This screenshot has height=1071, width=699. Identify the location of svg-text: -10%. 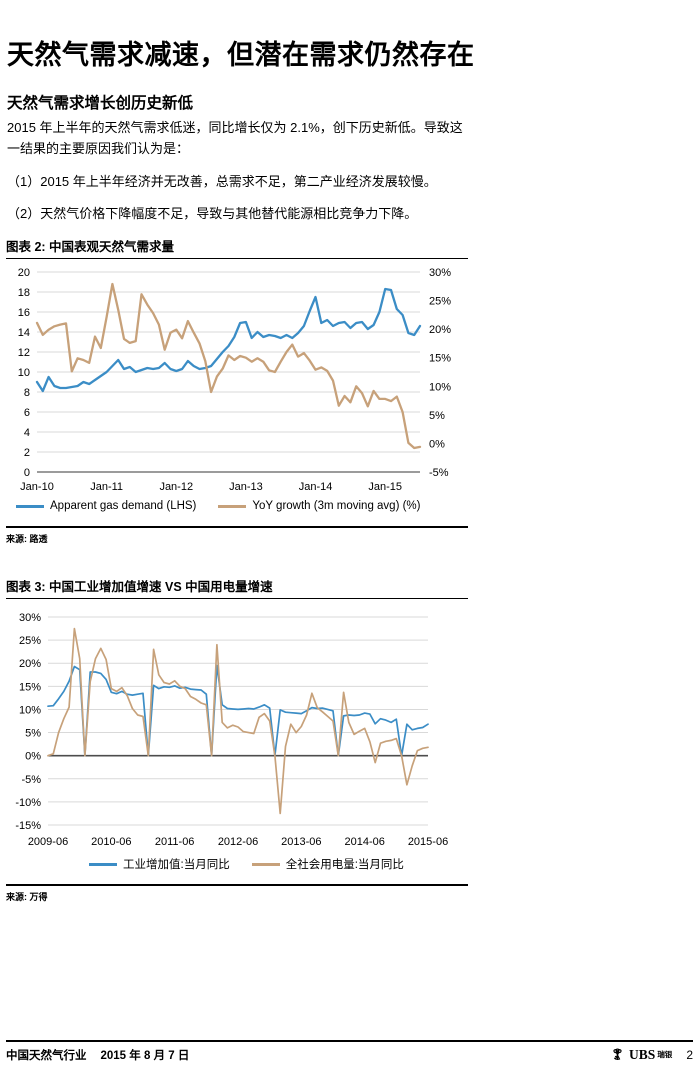
(28, 803).